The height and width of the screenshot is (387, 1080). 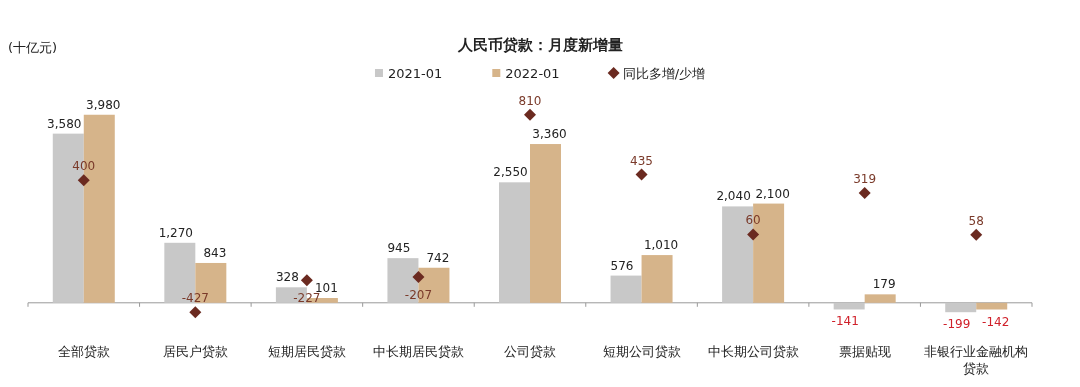 What do you see at coordinates (83, 351) in the screenshot?
I see `x-tick-label: 全部贷款` at bounding box center [83, 351].